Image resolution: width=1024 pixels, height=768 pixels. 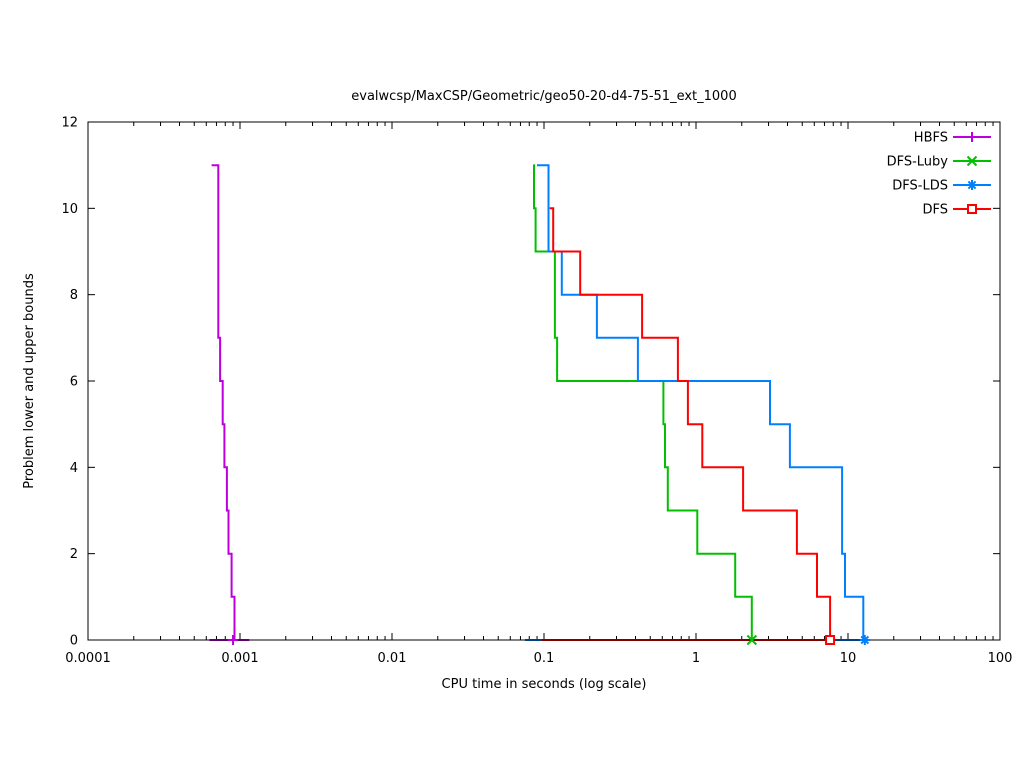 I want to click on dfs-luby-cross-marker, so click(x=752, y=640).